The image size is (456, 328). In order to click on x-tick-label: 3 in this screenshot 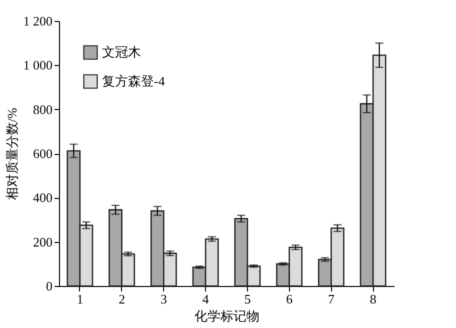, I will do `click(163, 299)`.